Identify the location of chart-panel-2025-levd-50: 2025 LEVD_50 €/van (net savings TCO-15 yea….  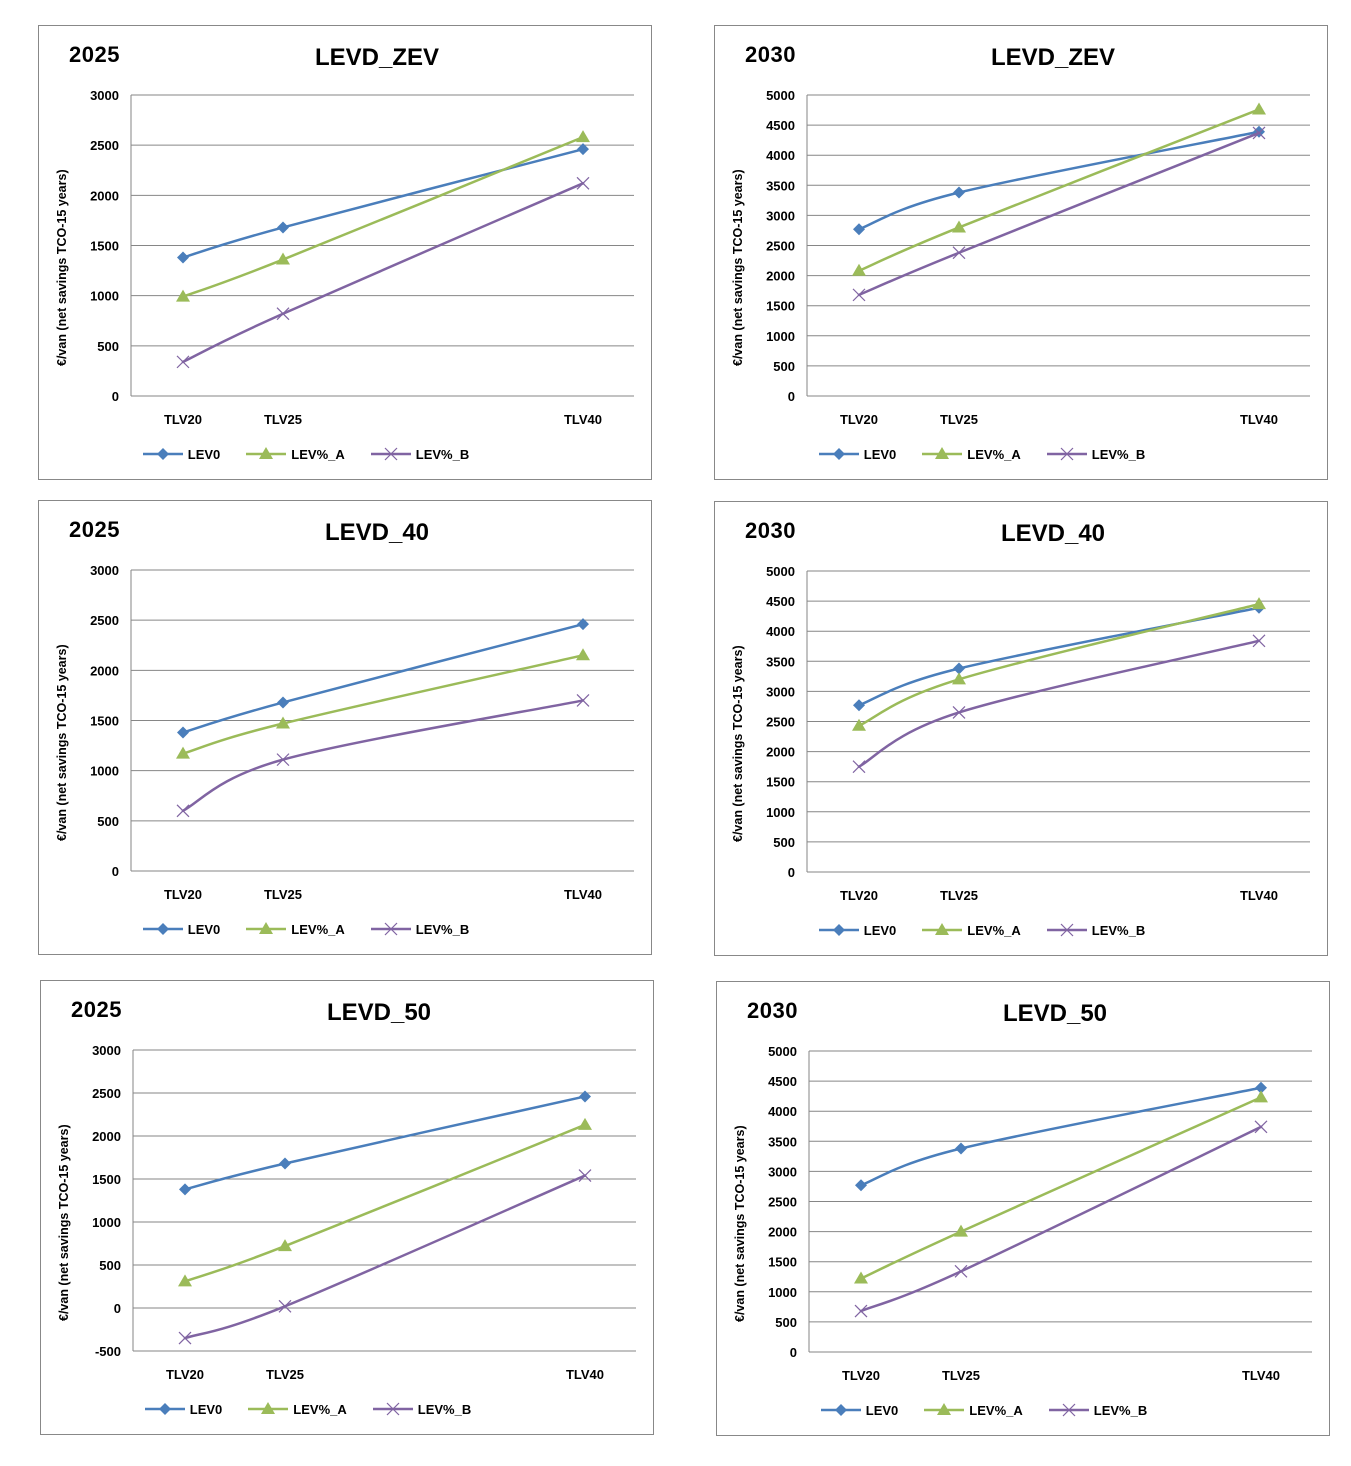
(347, 1207).